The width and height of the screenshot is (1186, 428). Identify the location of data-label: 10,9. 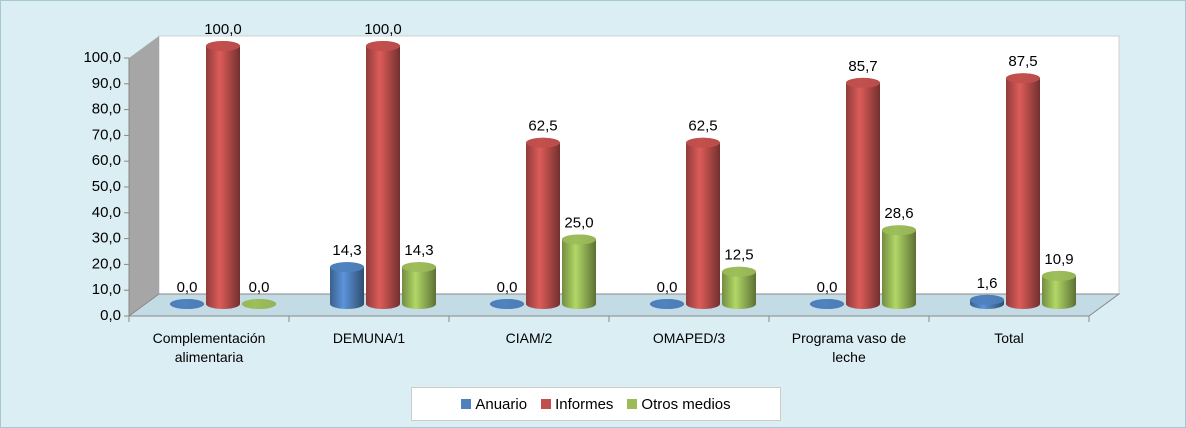
(1058, 259).